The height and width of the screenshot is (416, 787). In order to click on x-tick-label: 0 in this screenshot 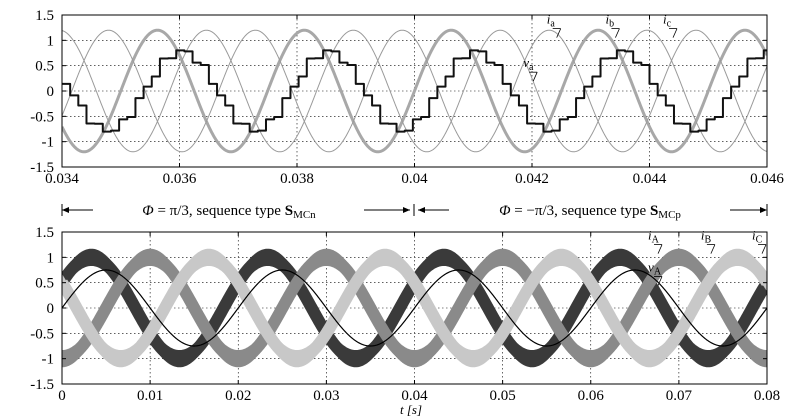, I will do `click(62, 396)`.